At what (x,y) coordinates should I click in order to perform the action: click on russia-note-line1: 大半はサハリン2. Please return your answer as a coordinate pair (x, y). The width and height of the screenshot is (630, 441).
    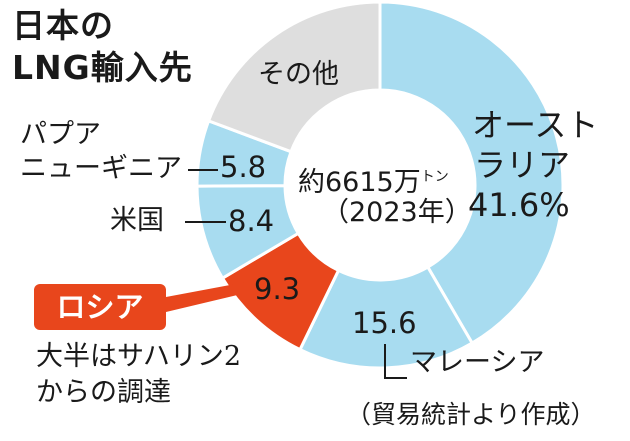
    Looking at the image, I should click on (139, 356).